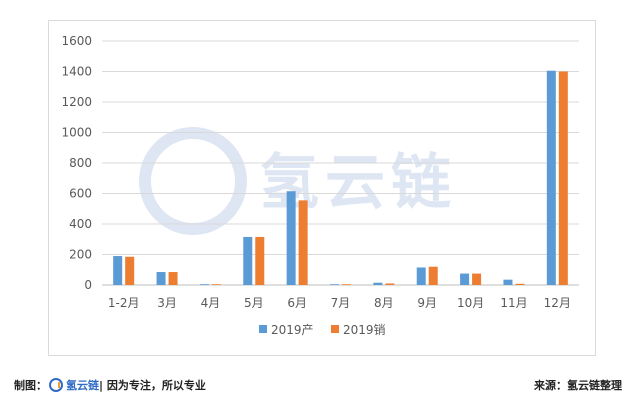  Describe the element at coordinates (364, 330) in the screenshot. I see `legend-label-sales: 2019销` at that location.